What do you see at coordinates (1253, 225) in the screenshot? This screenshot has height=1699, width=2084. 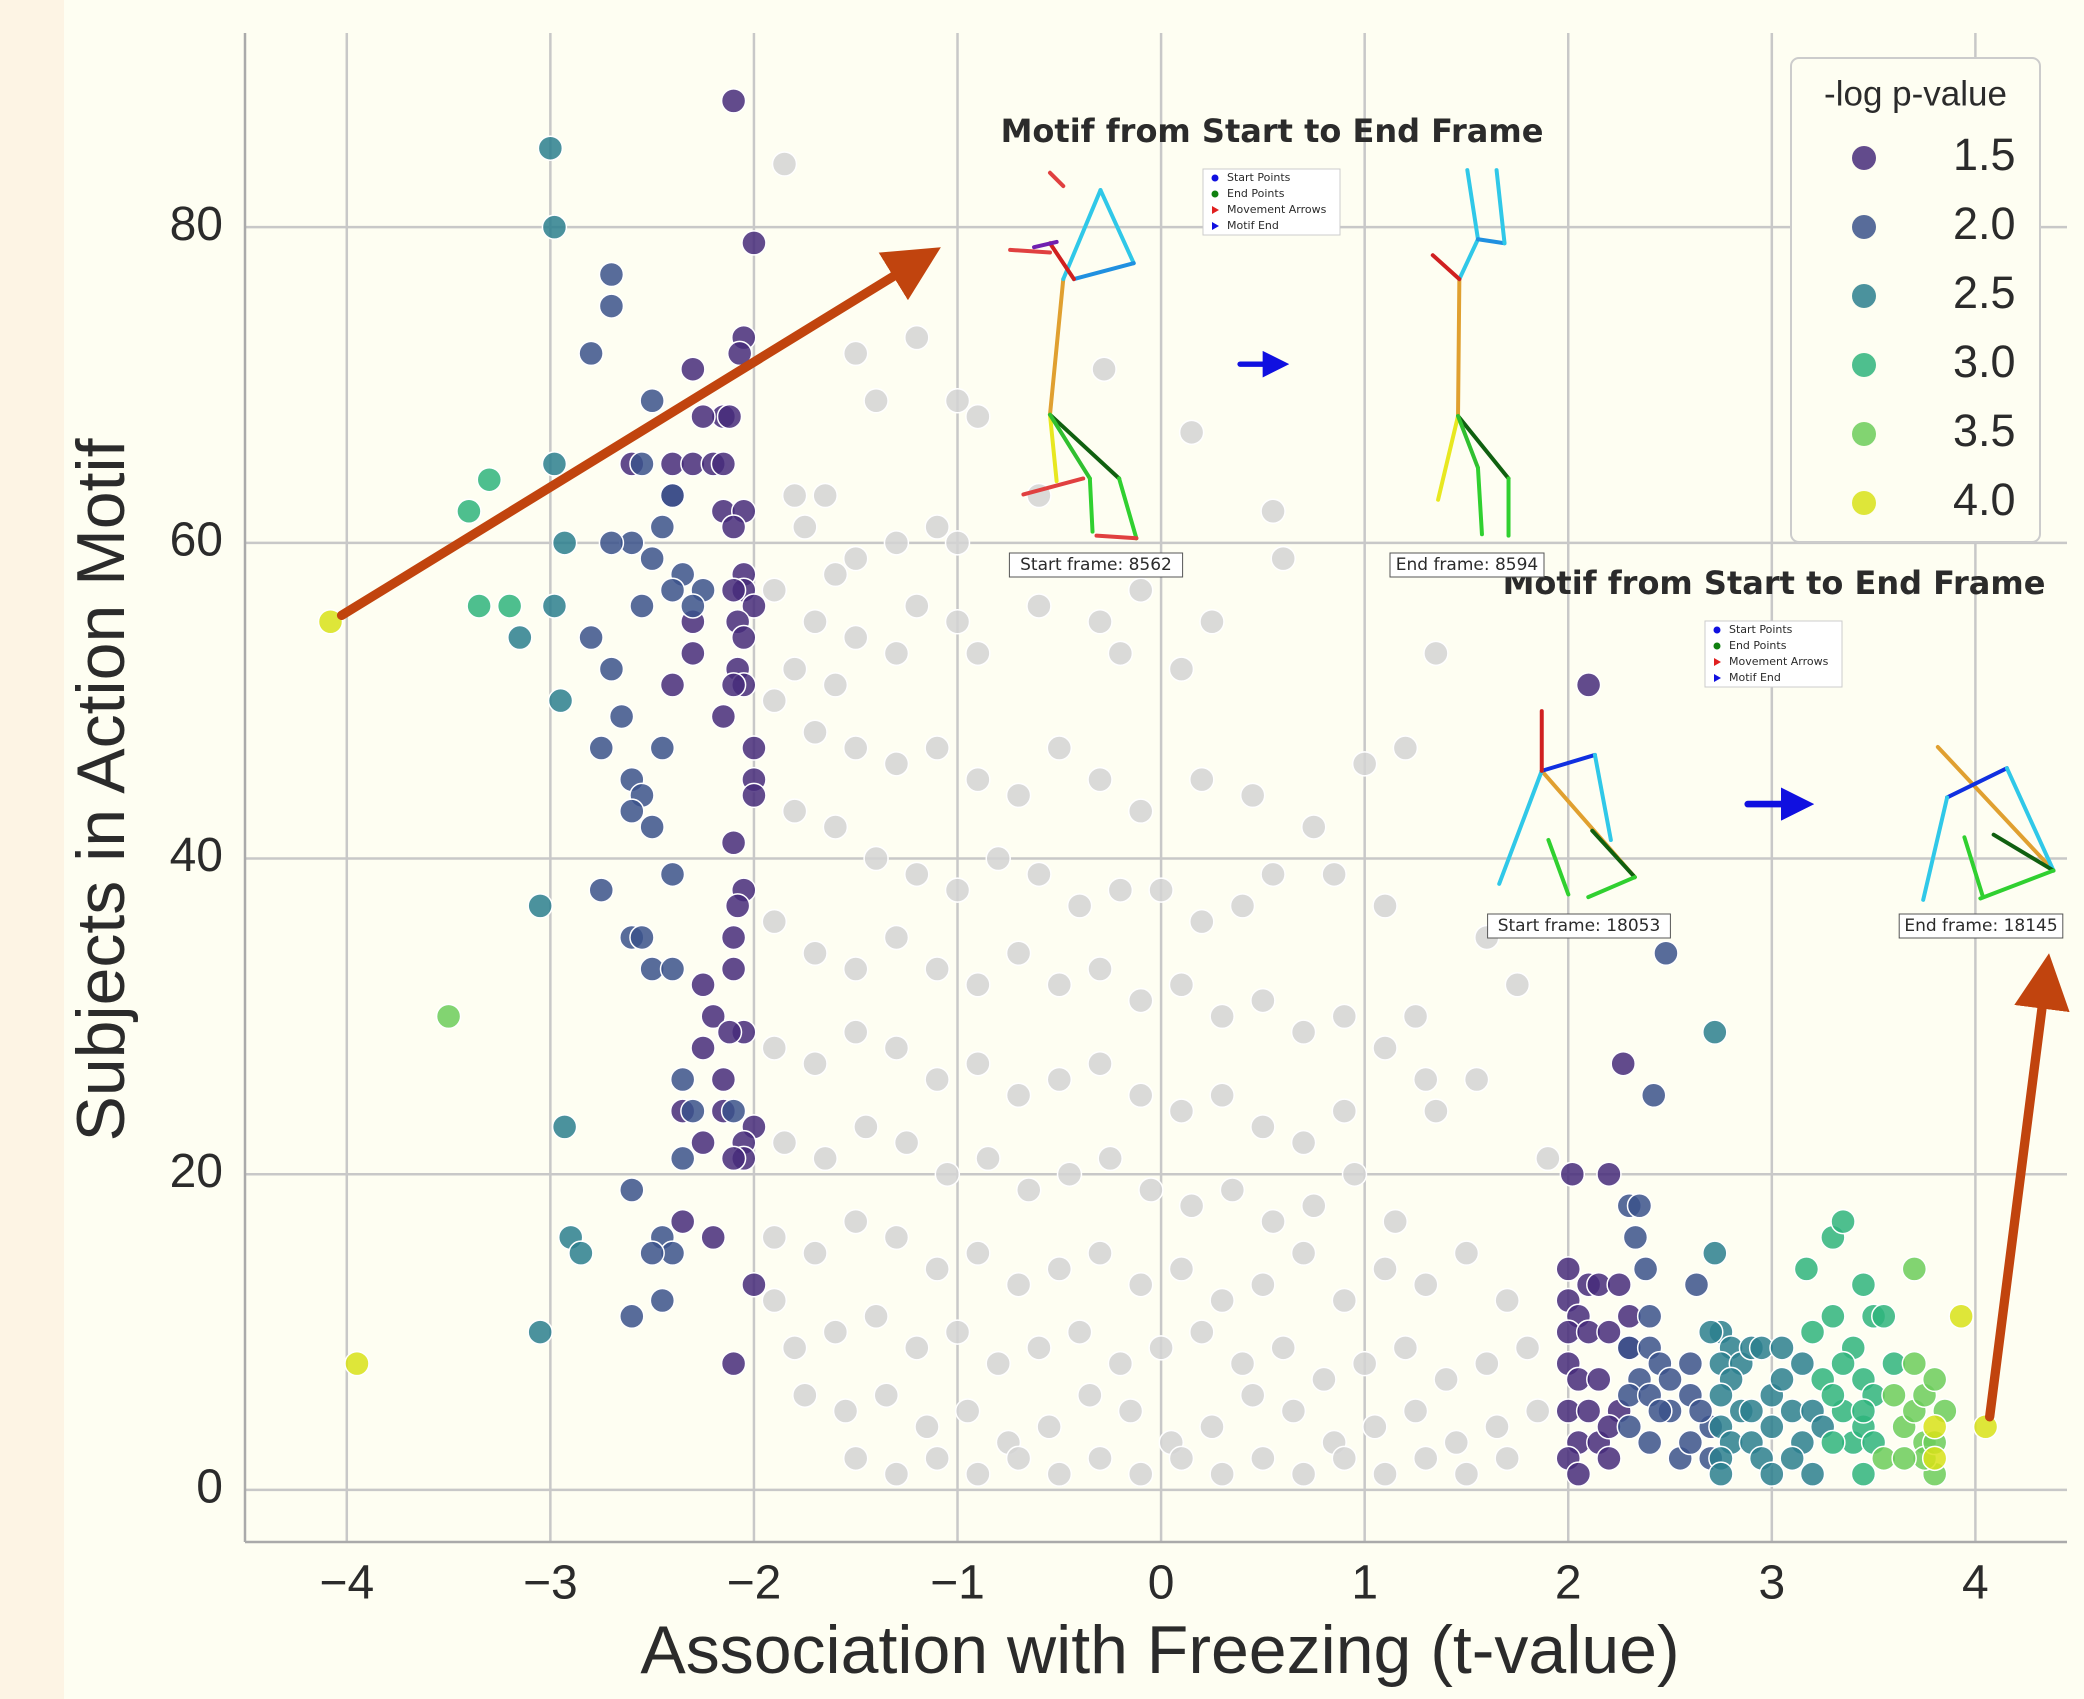 I see `inset-legend-label: Motif End` at bounding box center [1253, 225].